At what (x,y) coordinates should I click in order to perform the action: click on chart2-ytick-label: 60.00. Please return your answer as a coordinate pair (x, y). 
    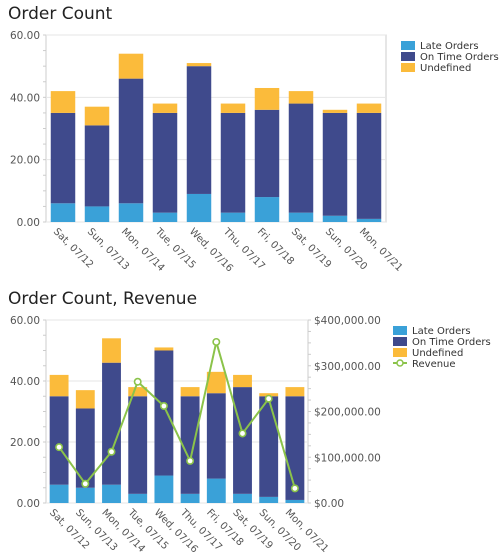
    Looking at the image, I should click on (25, 321).